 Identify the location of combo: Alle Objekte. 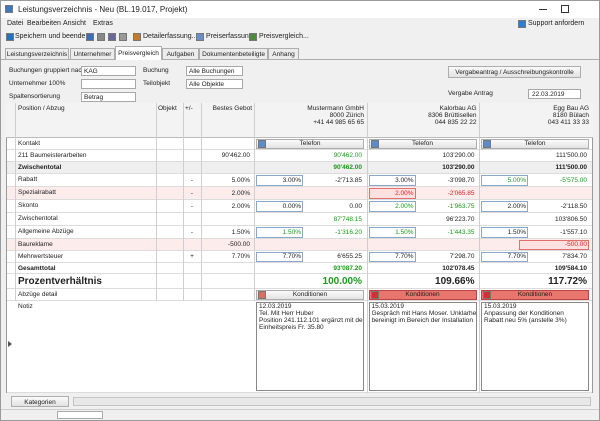
(214, 84).